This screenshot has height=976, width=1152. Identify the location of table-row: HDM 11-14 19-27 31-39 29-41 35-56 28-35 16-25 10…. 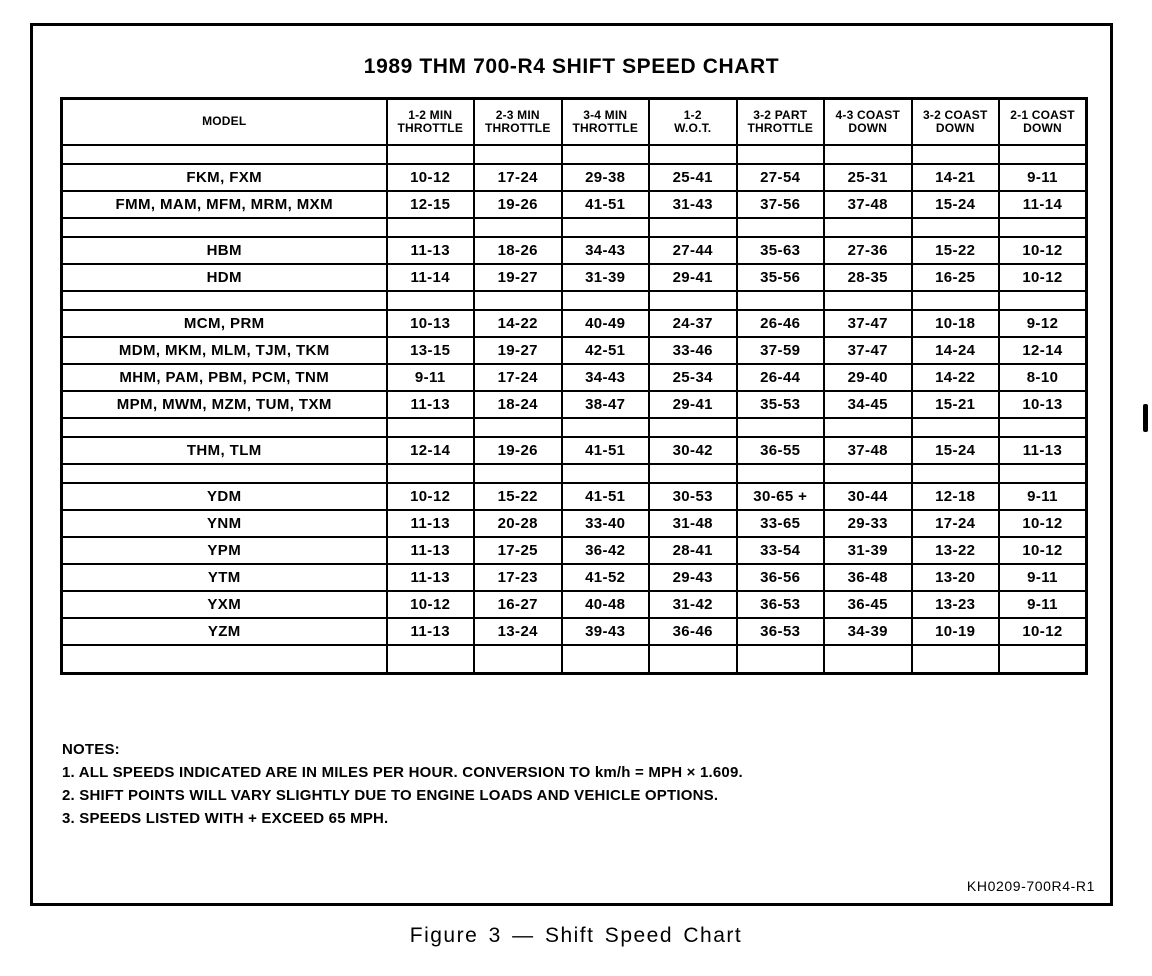
(574, 277).